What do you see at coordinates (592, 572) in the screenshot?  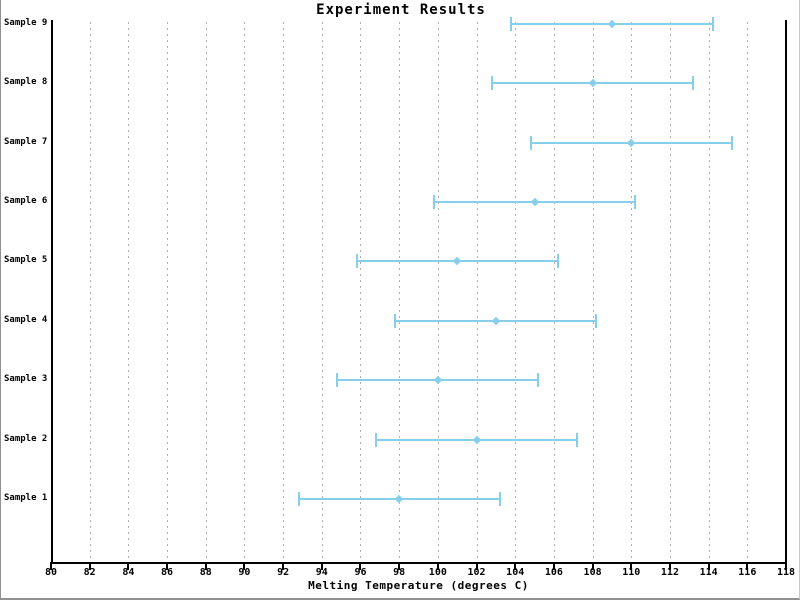 I see `x-tick-label: 108` at bounding box center [592, 572].